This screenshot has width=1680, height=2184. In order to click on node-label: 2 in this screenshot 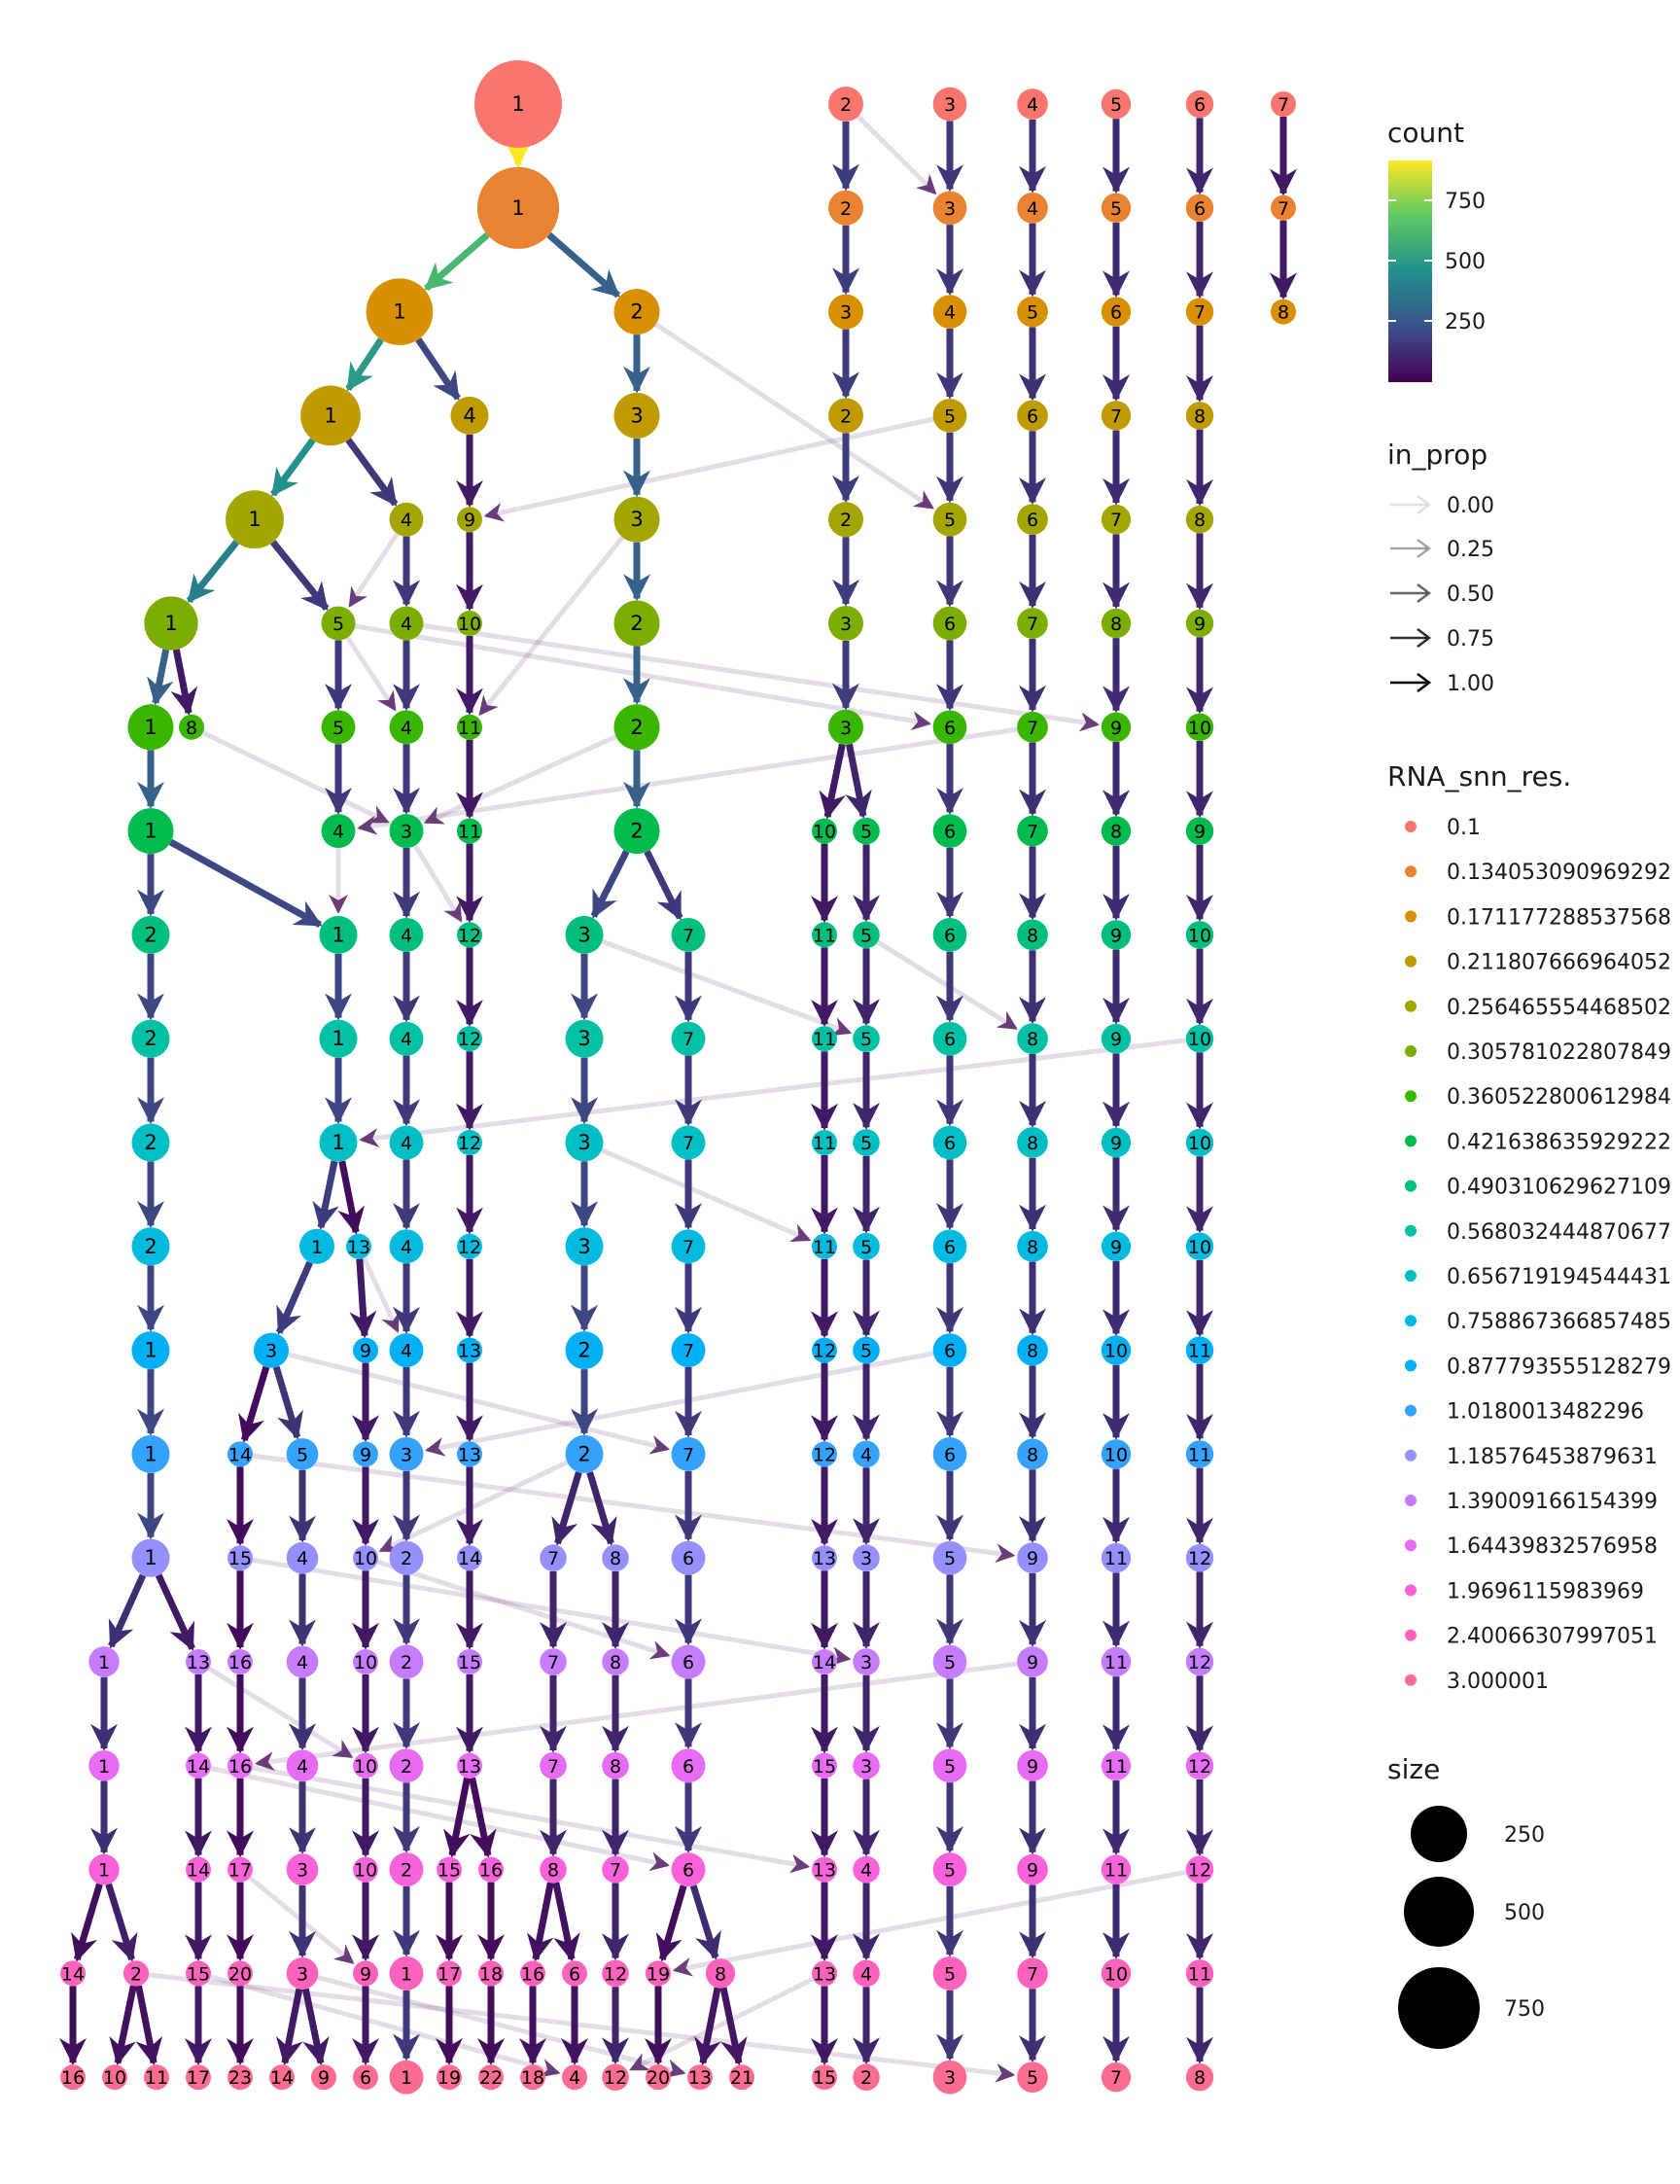, I will do `click(150, 934)`.